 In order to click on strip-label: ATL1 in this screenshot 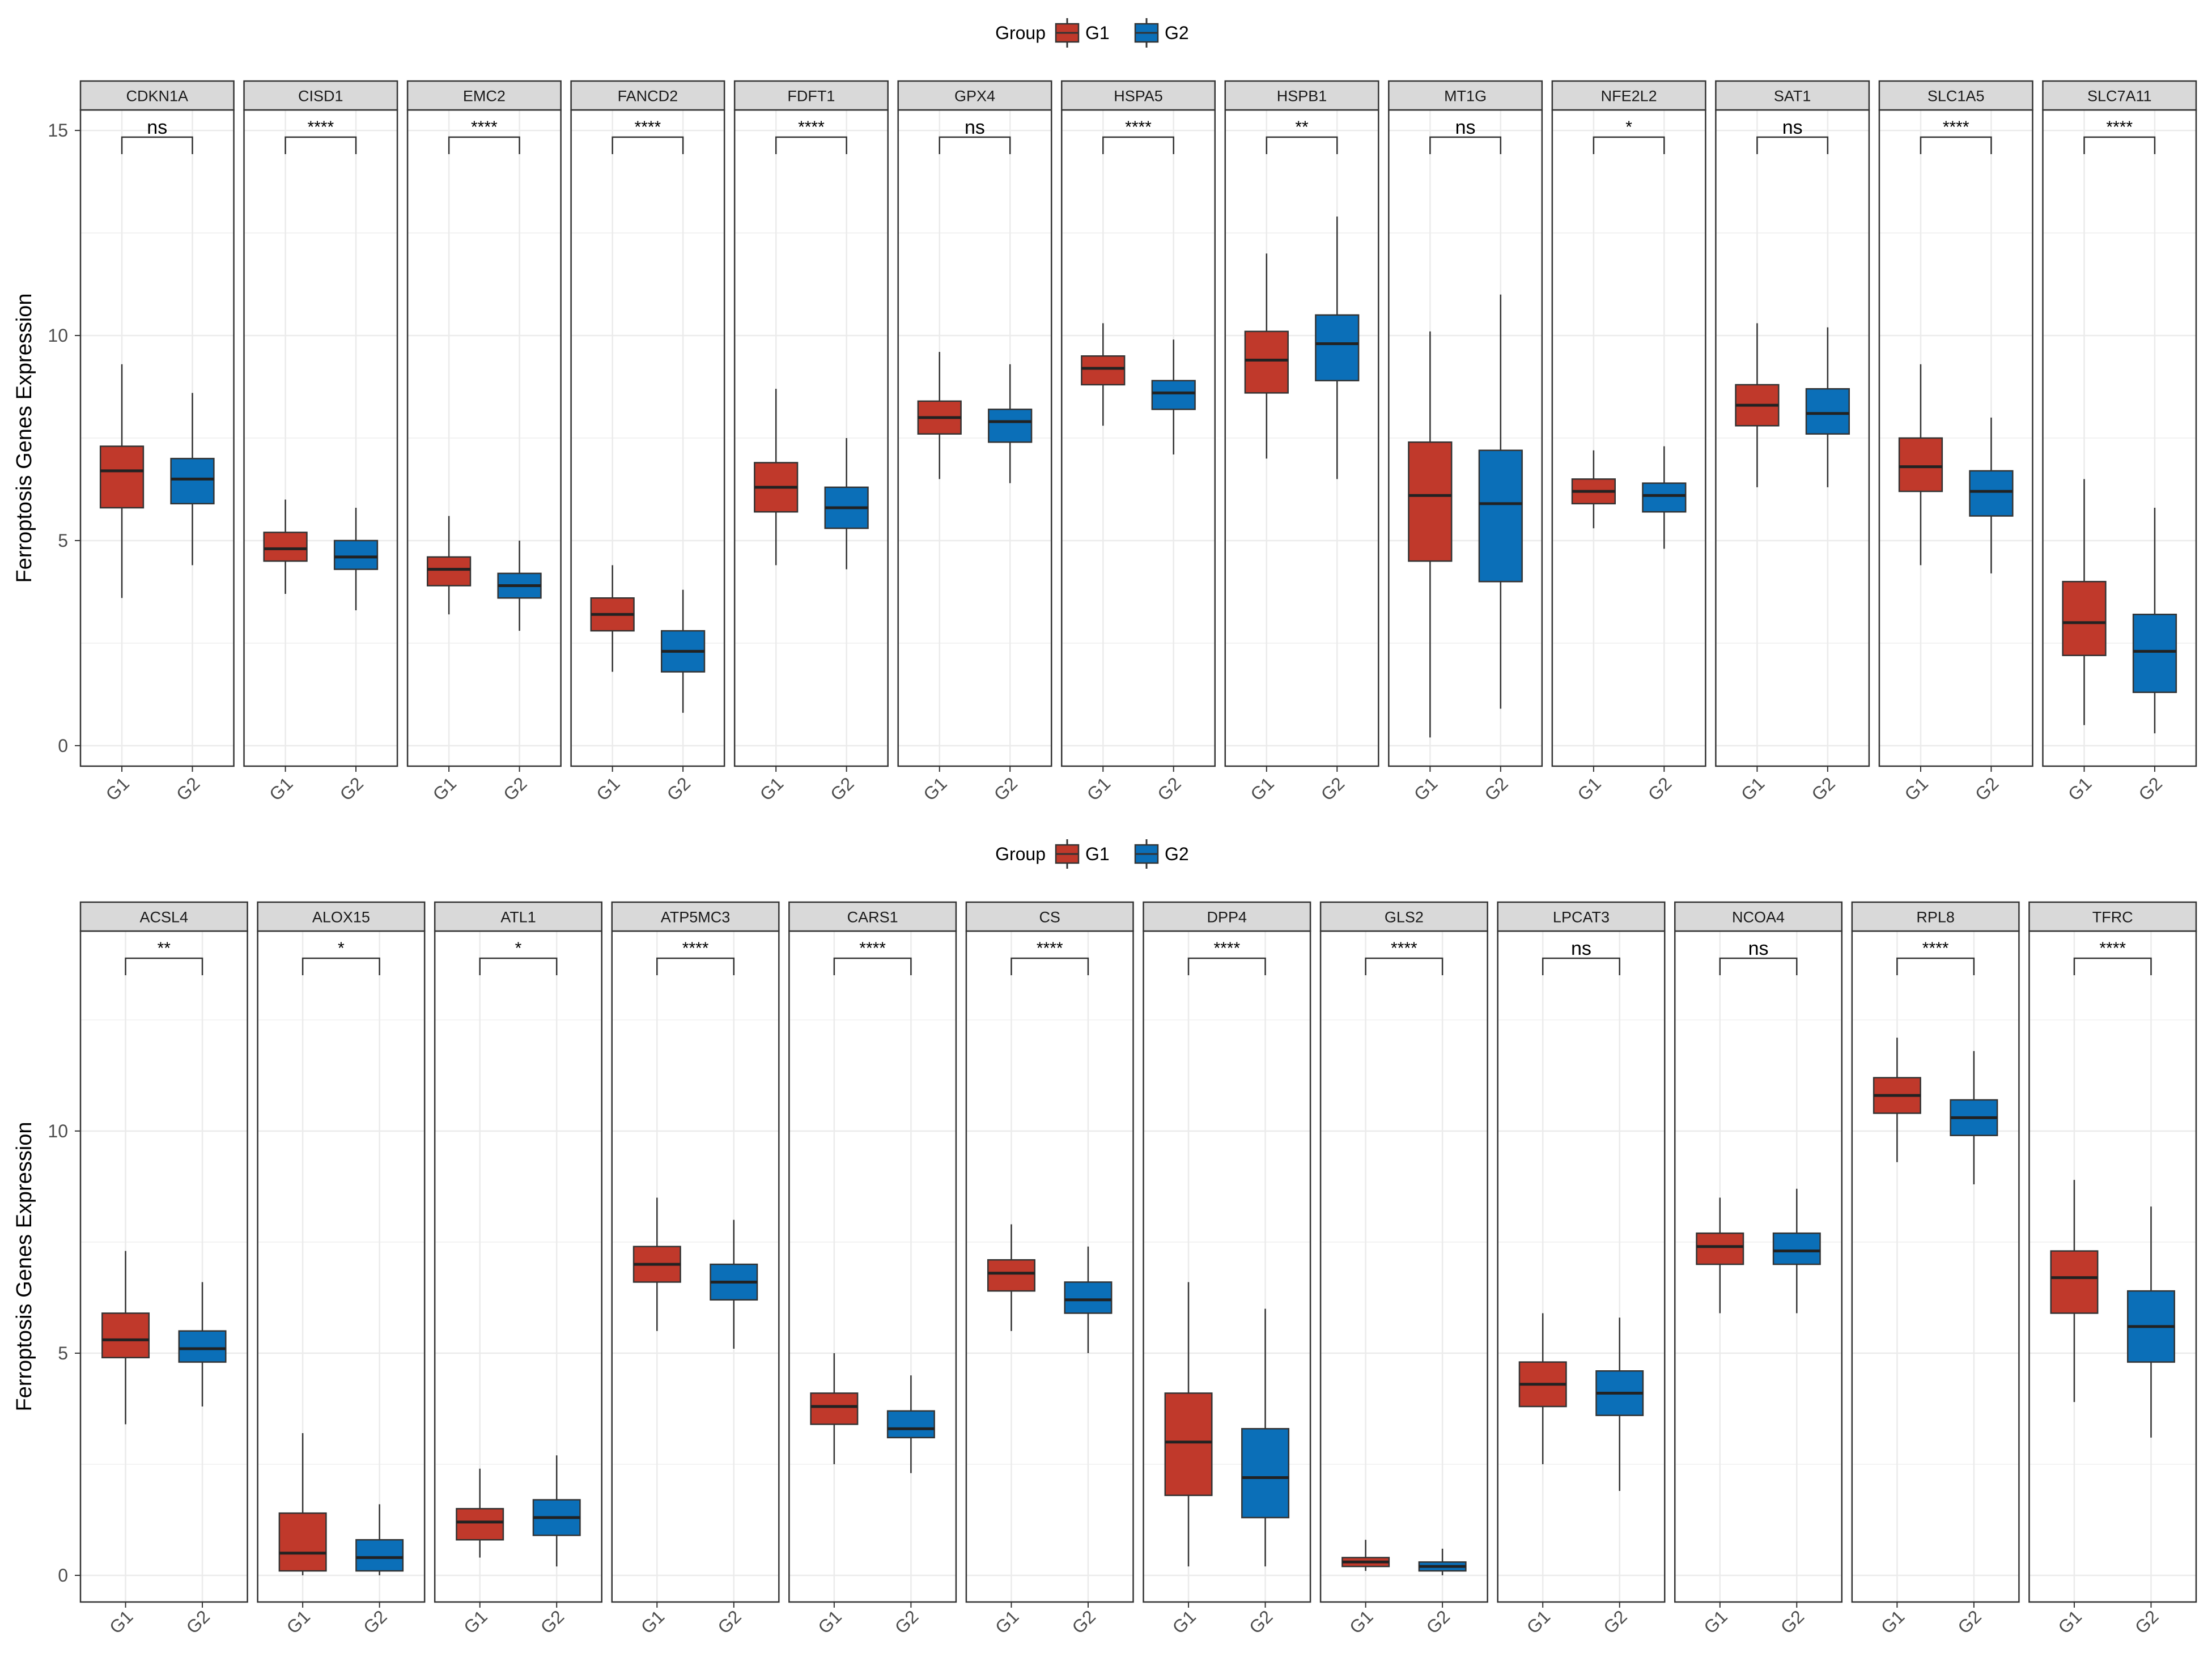, I will do `click(518, 918)`.